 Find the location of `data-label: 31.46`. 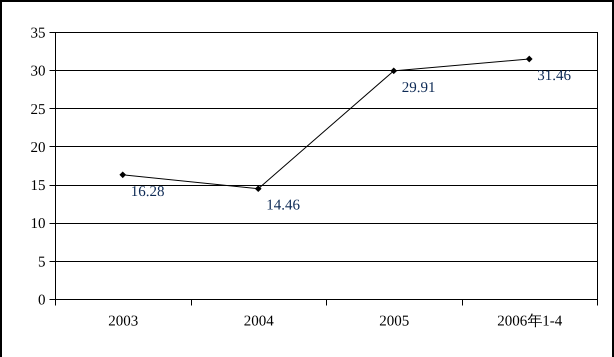

data-label: 31.46 is located at coordinates (554, 76).